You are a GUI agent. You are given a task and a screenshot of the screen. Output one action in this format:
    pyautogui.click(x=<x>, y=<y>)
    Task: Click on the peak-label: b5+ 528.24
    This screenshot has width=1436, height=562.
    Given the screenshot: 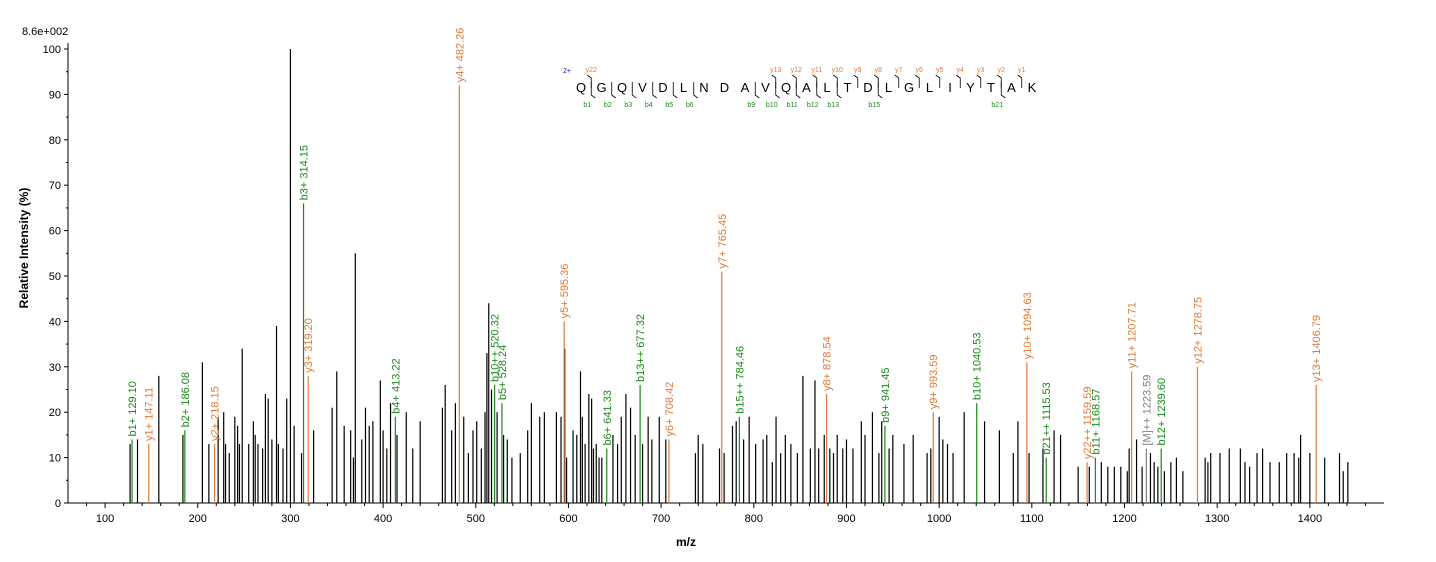 What is the action you would take?
    pyautogui.click(x=503, y=372)
    